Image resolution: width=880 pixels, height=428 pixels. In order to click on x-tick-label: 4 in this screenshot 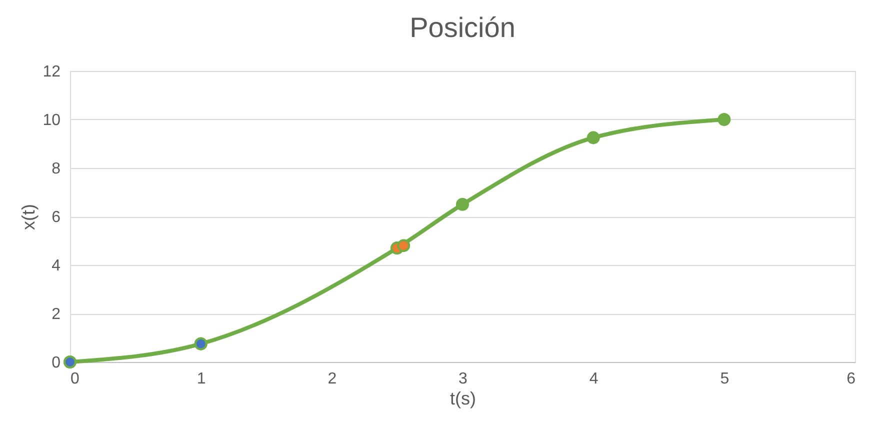, I will do `click(593, 379)`.